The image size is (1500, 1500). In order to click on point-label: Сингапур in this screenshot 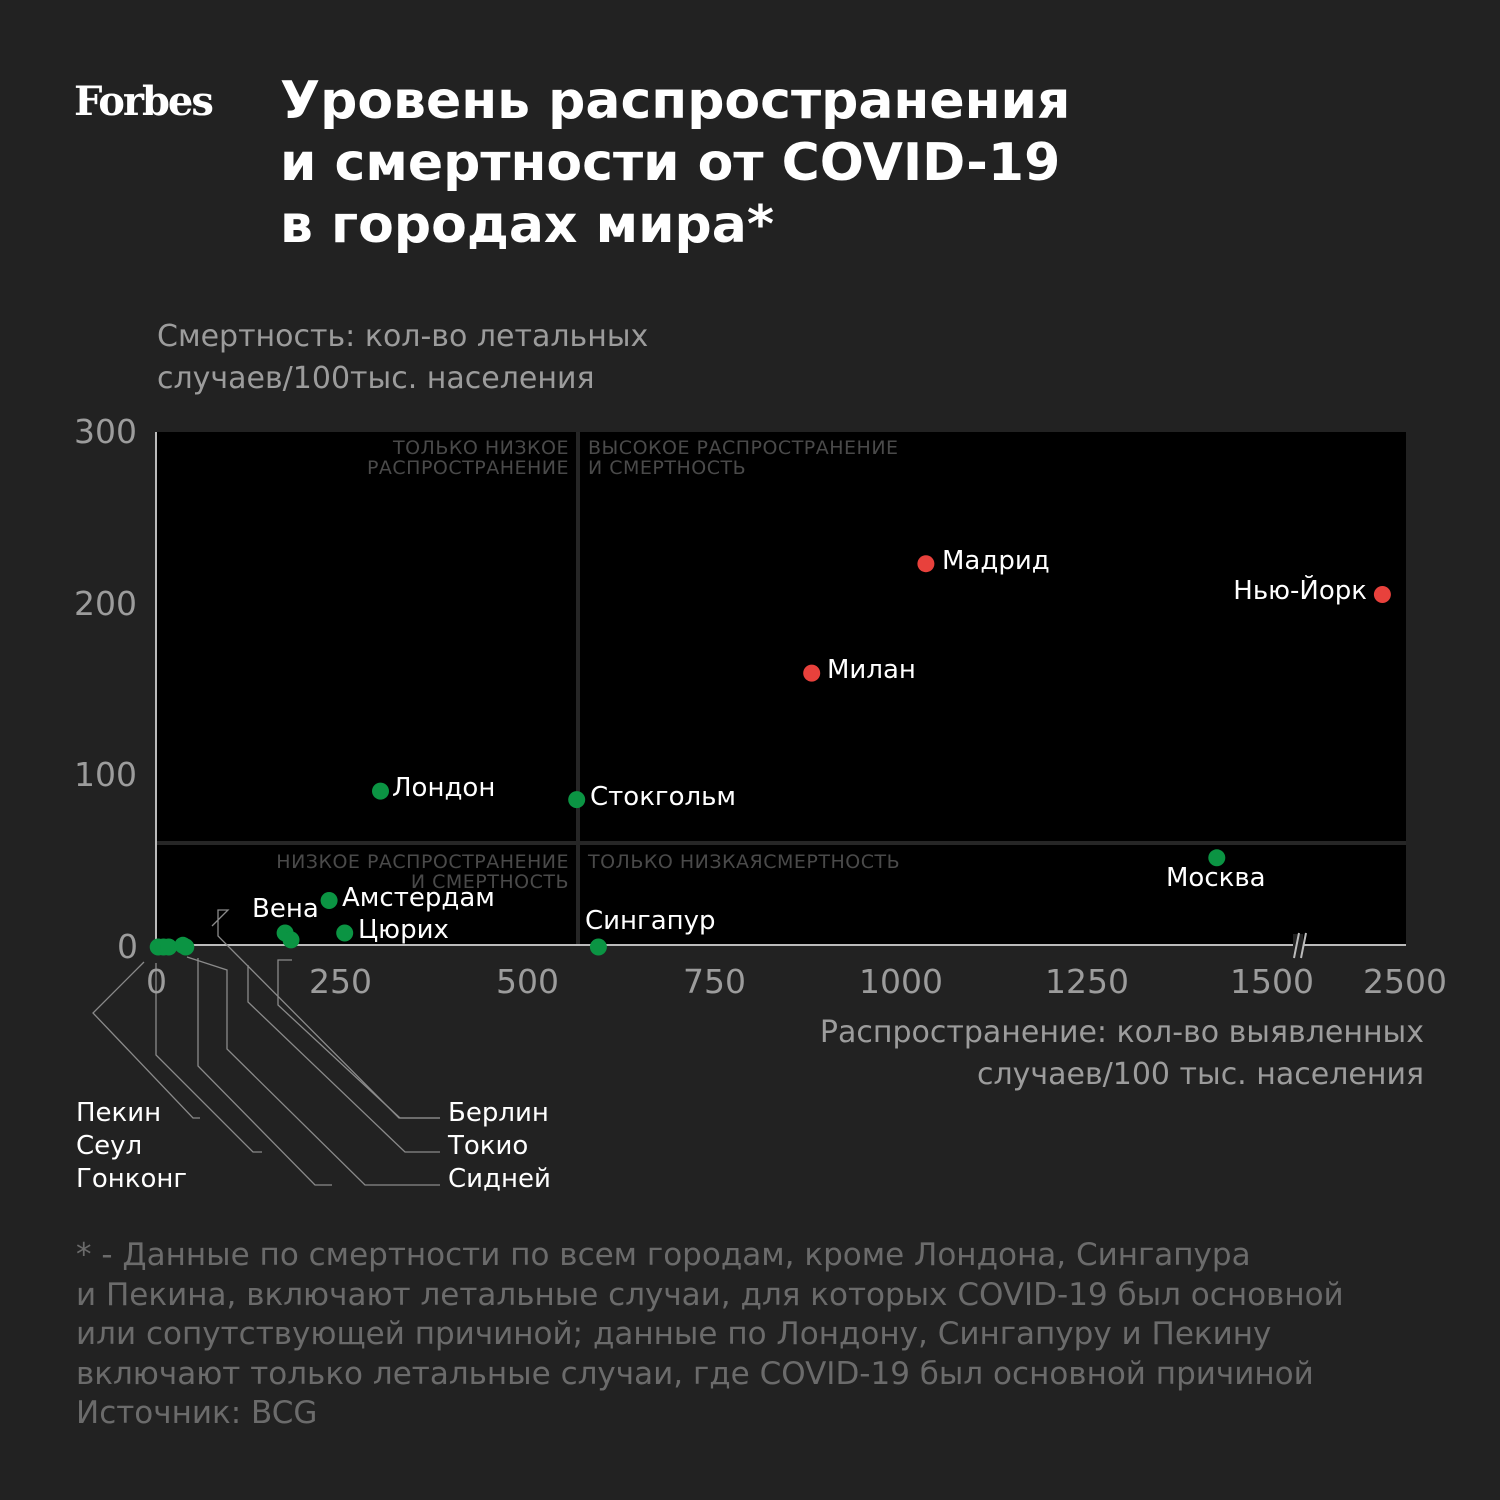, I will do `click(650, 921)`.